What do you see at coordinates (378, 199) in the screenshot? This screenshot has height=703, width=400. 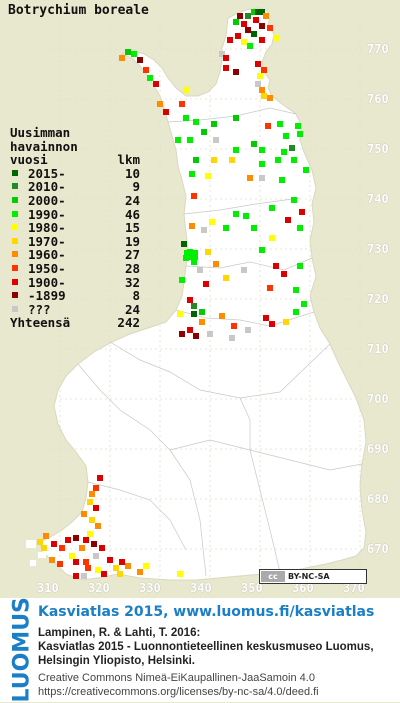 I see `y-axis-tick-label: 740` at bounding box center [378, 199].